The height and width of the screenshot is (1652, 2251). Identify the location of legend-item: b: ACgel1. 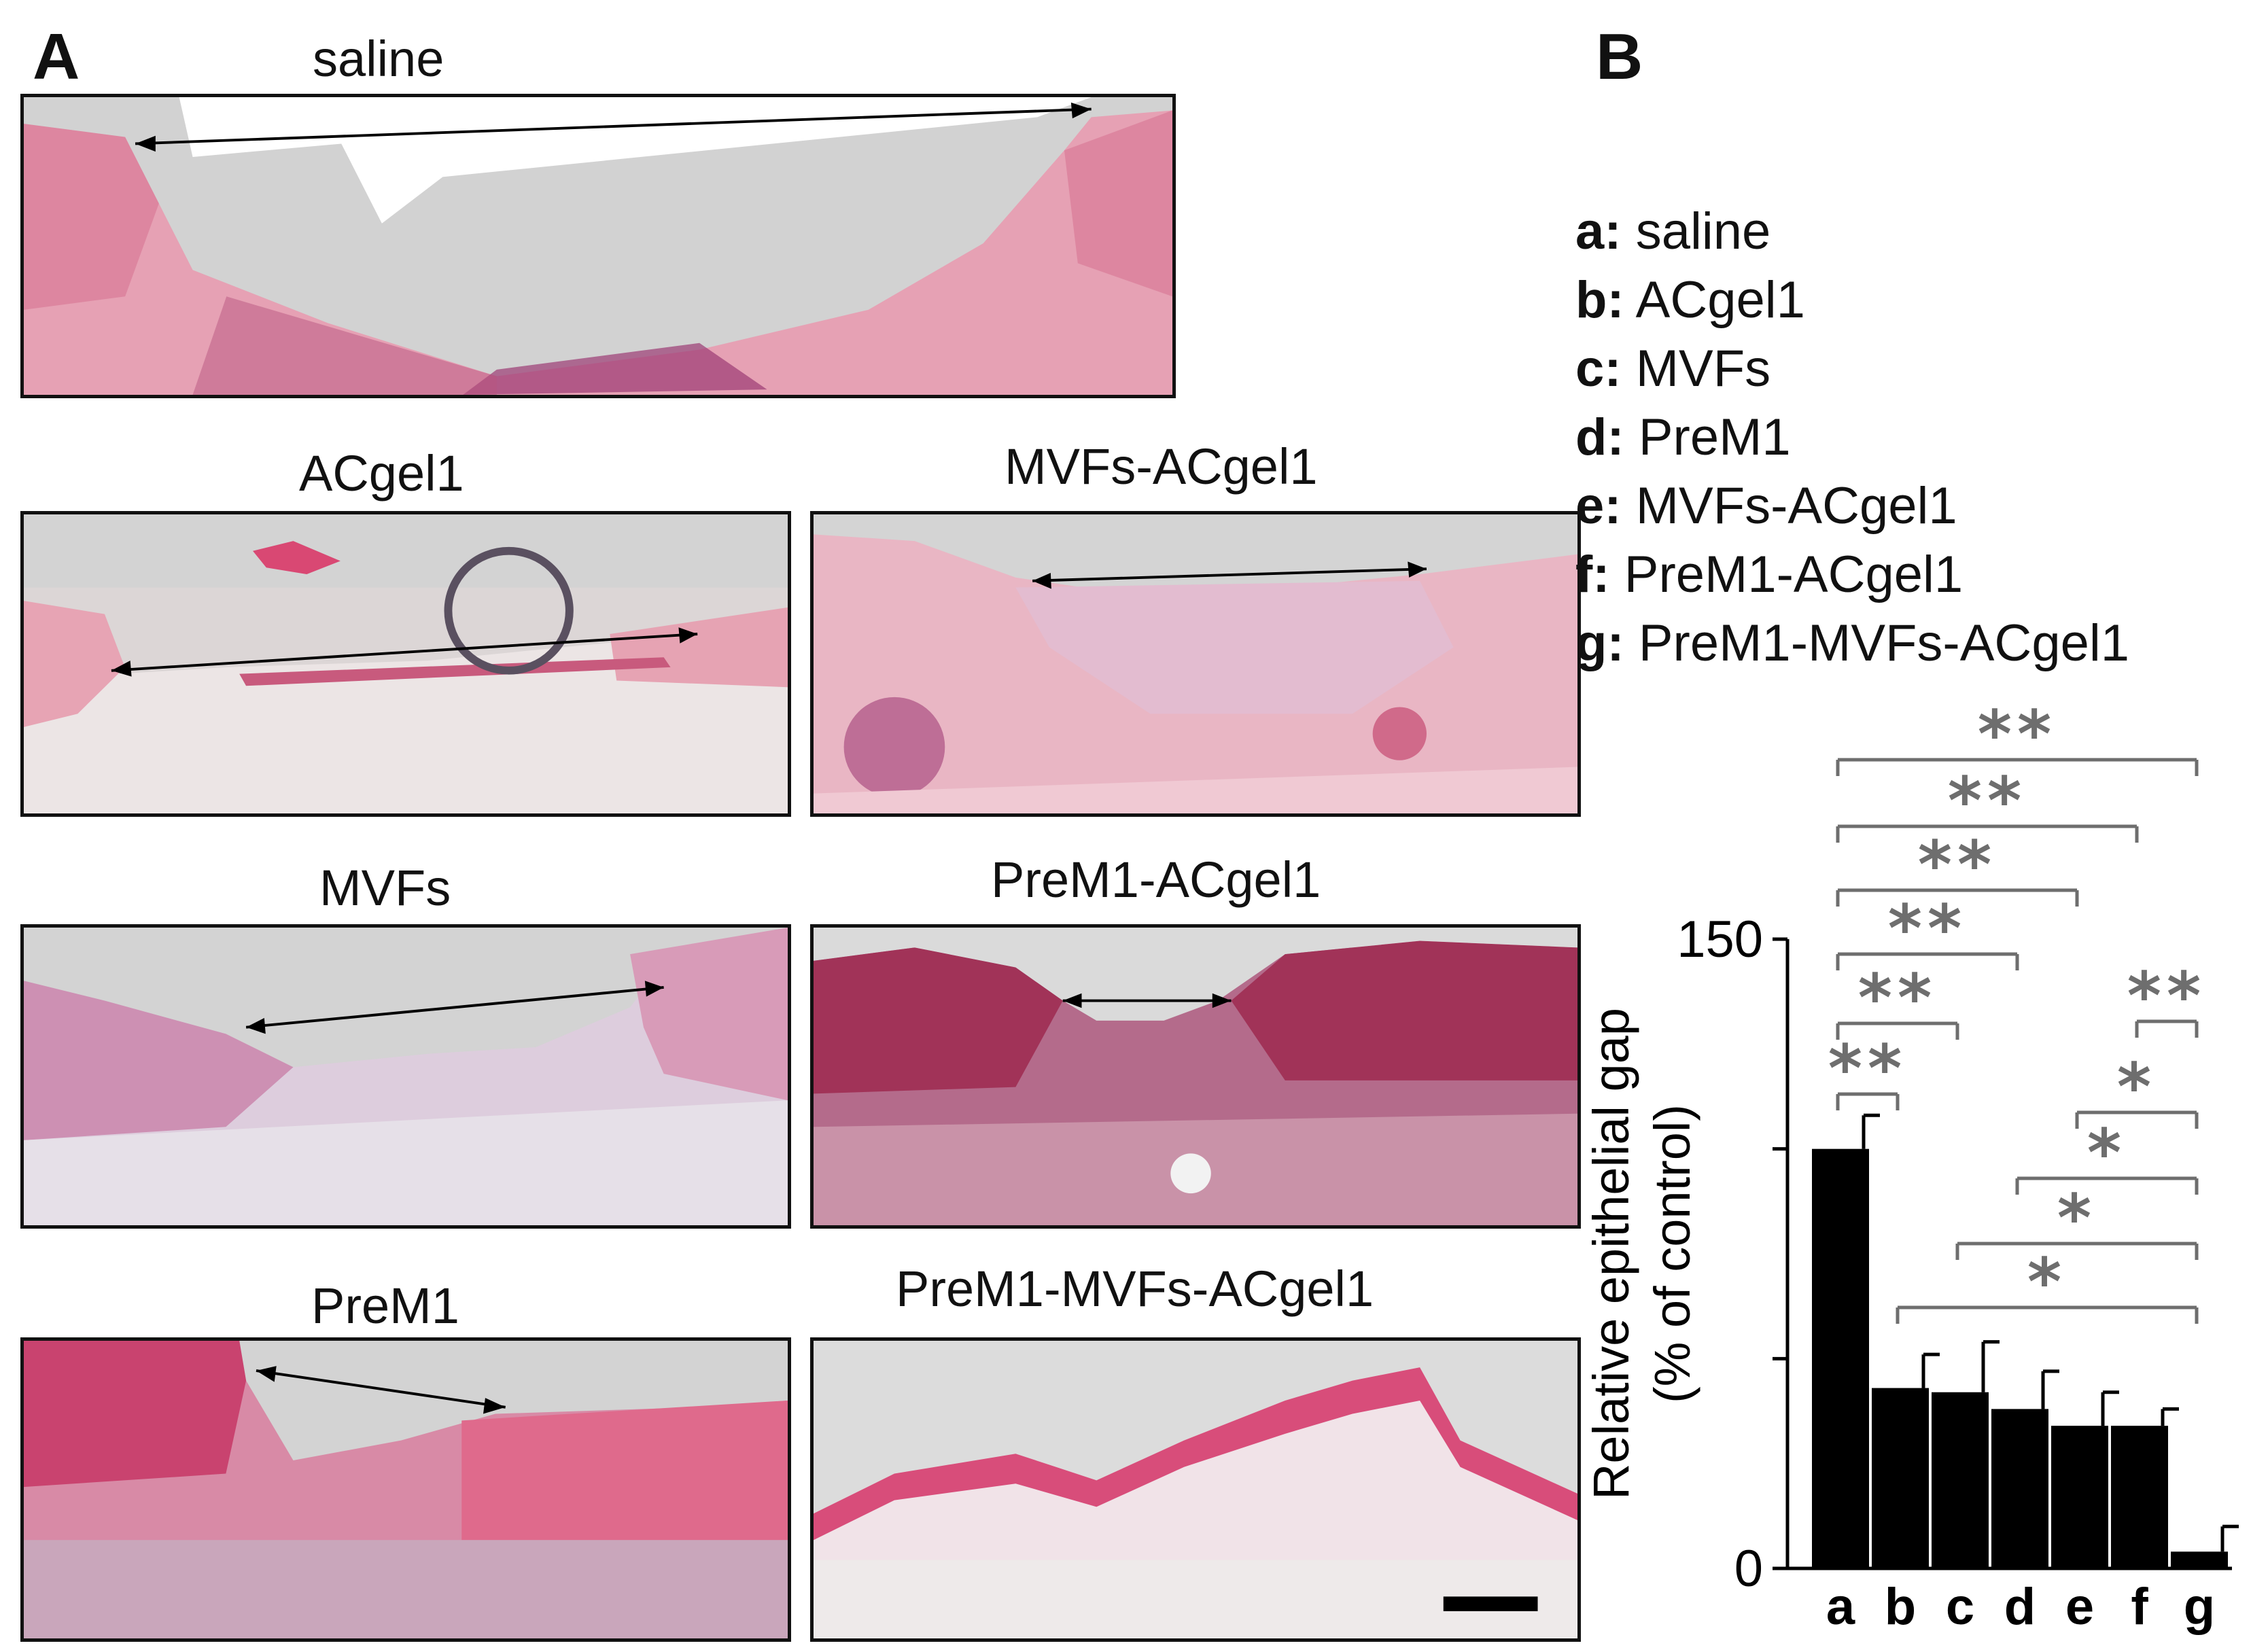
(1690, 300).